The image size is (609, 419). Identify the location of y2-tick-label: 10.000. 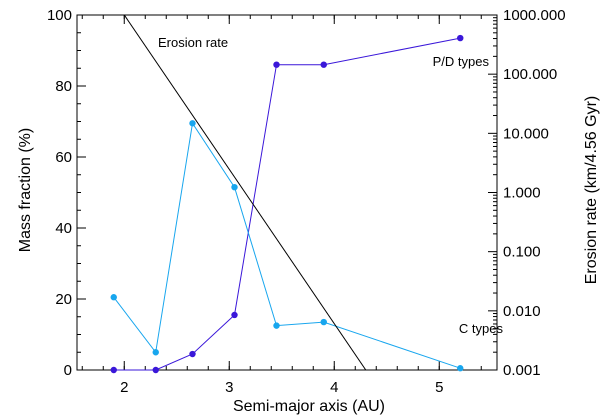
(526, 133).